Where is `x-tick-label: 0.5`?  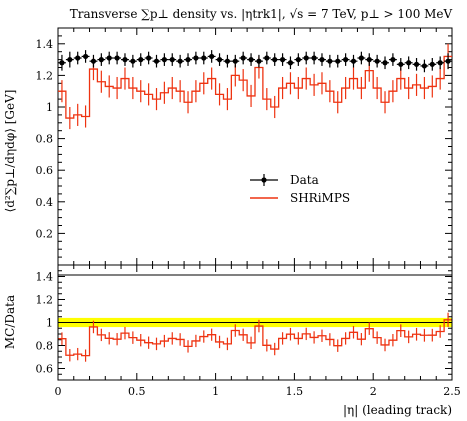
x-tick-label: 0.5 is located at coordinates (137, 391).